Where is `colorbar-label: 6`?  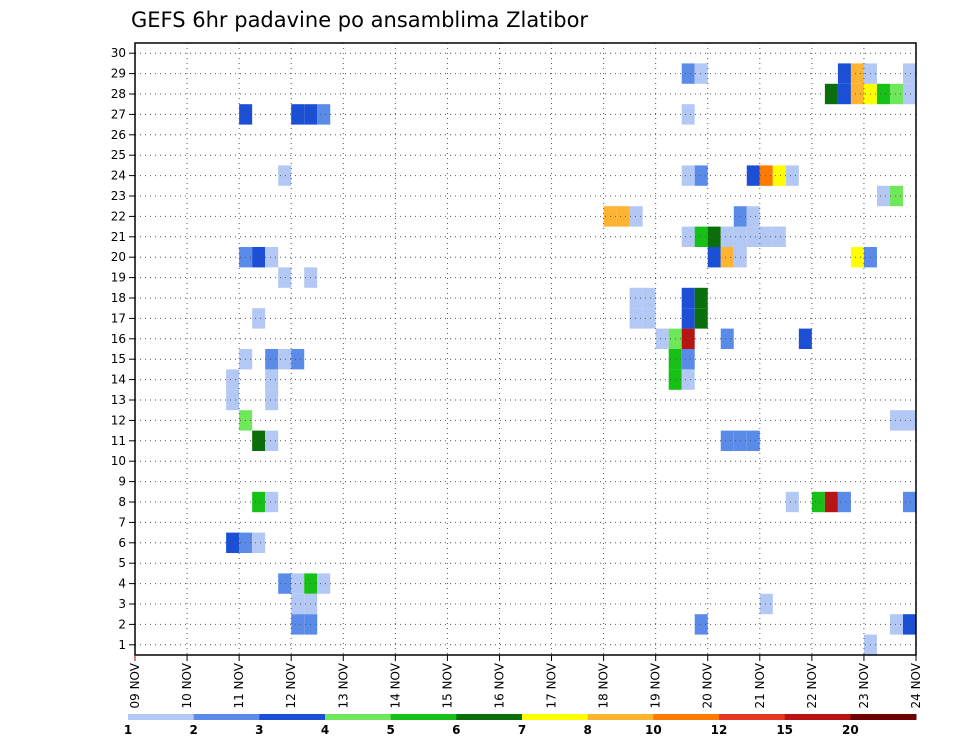
colorbar-label: 6 is located at coordinates (456, 730).